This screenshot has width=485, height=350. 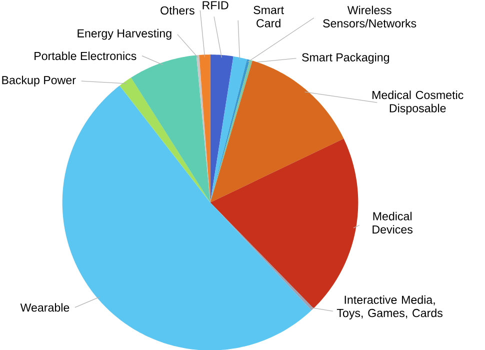 What do you see at coordinates (369, 17) in the screenshot?
I see `slice-label: Wireless Sensors/Networks` at bounding box center [369, 17].